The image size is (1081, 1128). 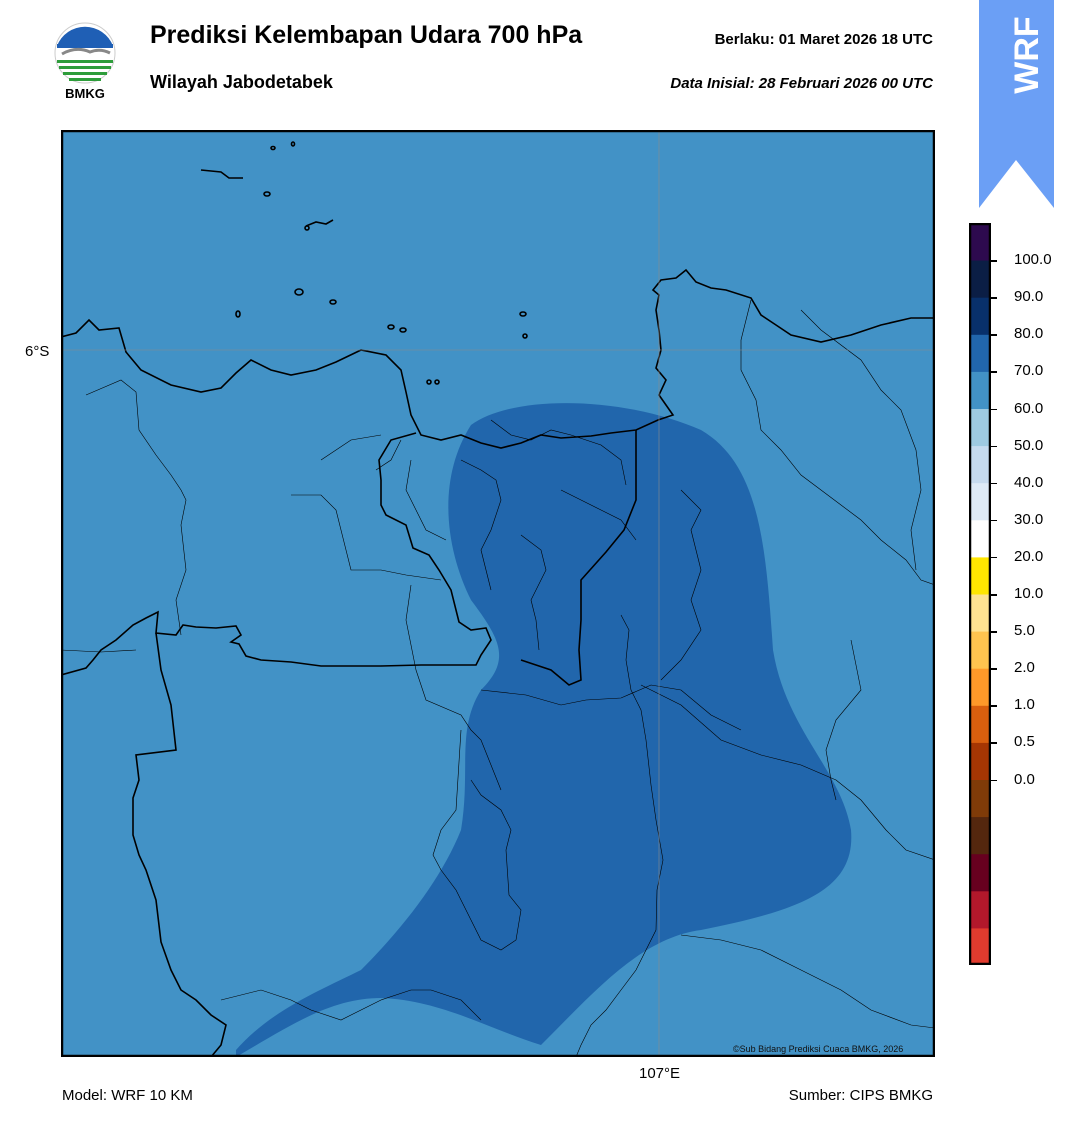 I want to click on colorbar-frame, so click(x=980, y=594).